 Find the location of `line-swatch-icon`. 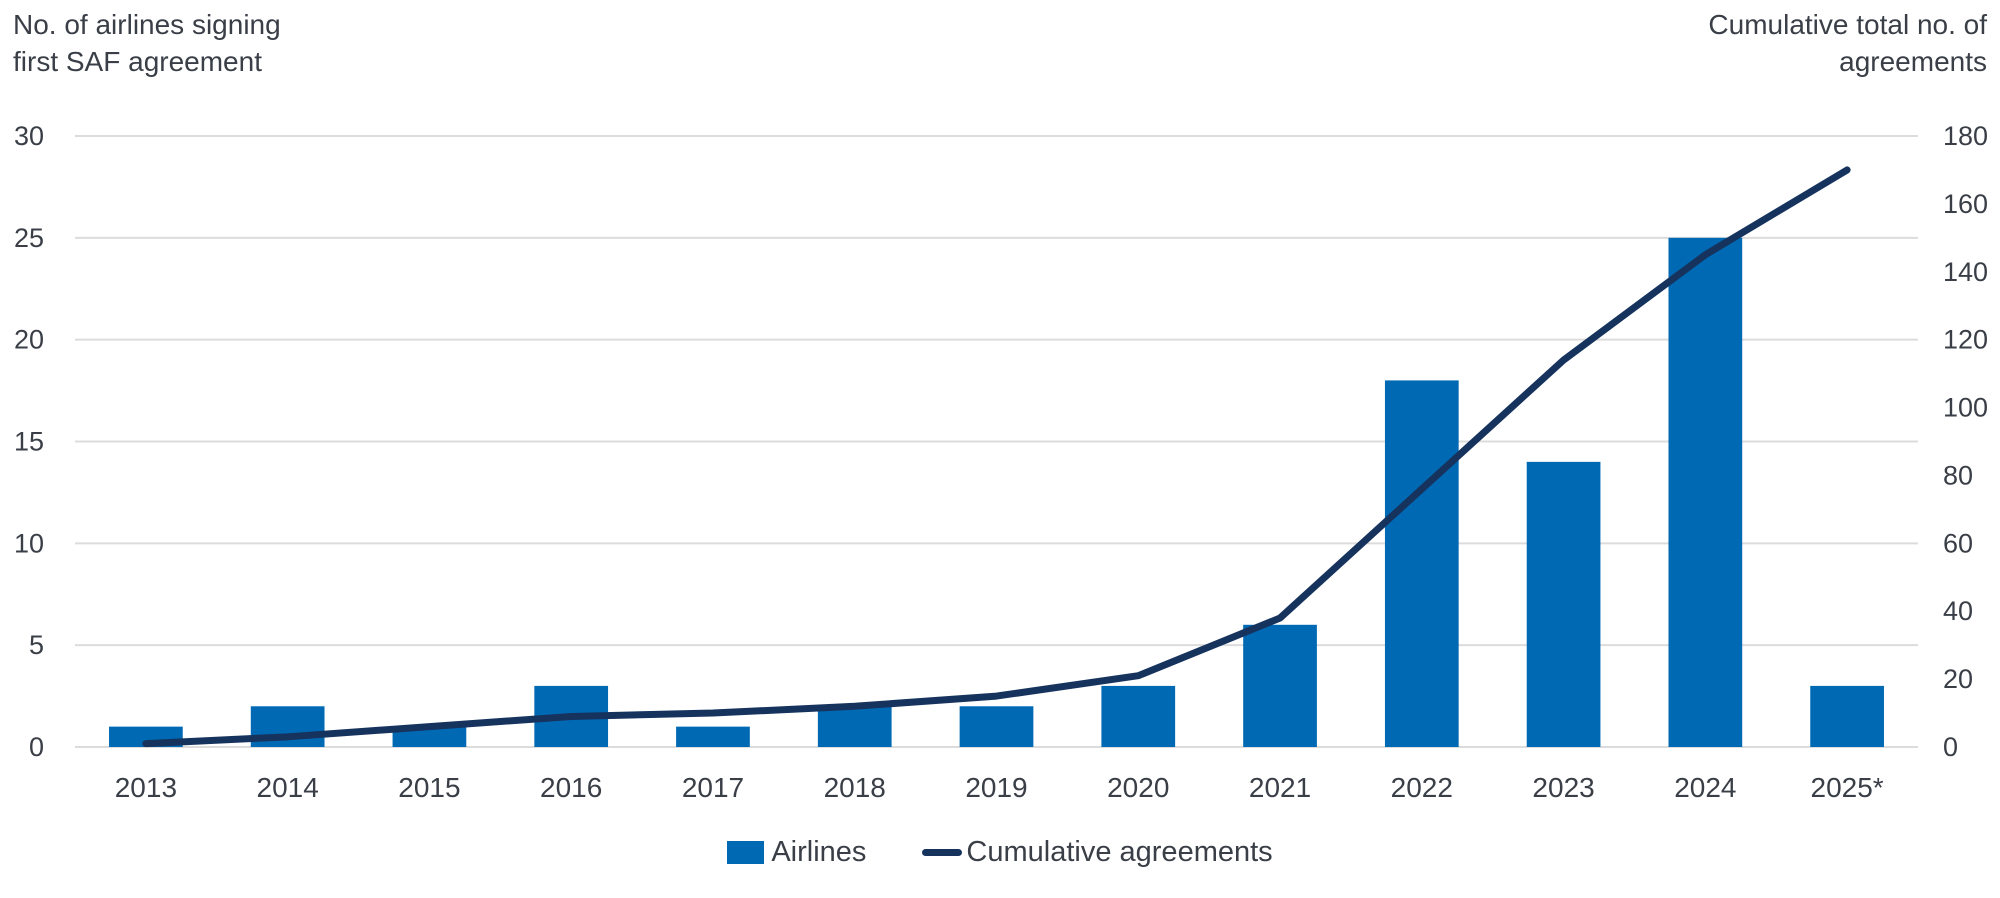

line-swatch-icon is located at coordinates (942, 852).